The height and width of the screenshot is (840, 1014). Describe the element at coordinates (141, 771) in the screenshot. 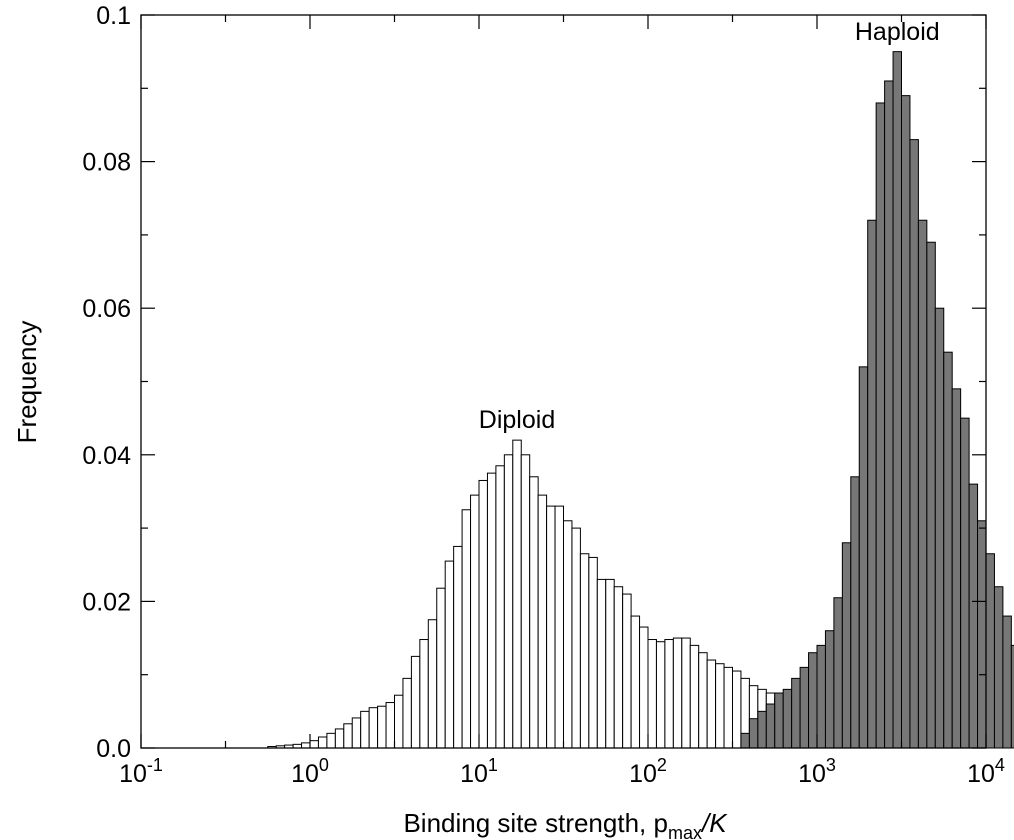

I see `x-tick-label: 10⁻¹` at that location.